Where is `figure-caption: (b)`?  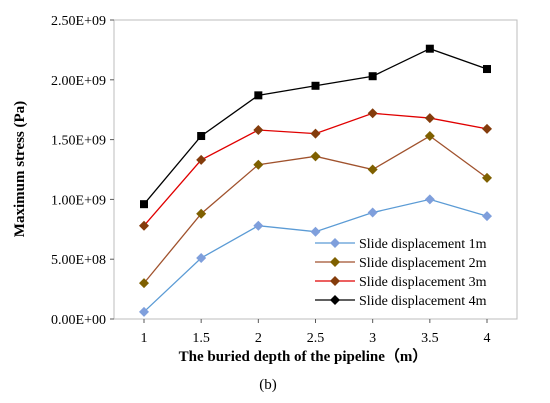 figure-caption: (b) is located at coordinates (268, 385).